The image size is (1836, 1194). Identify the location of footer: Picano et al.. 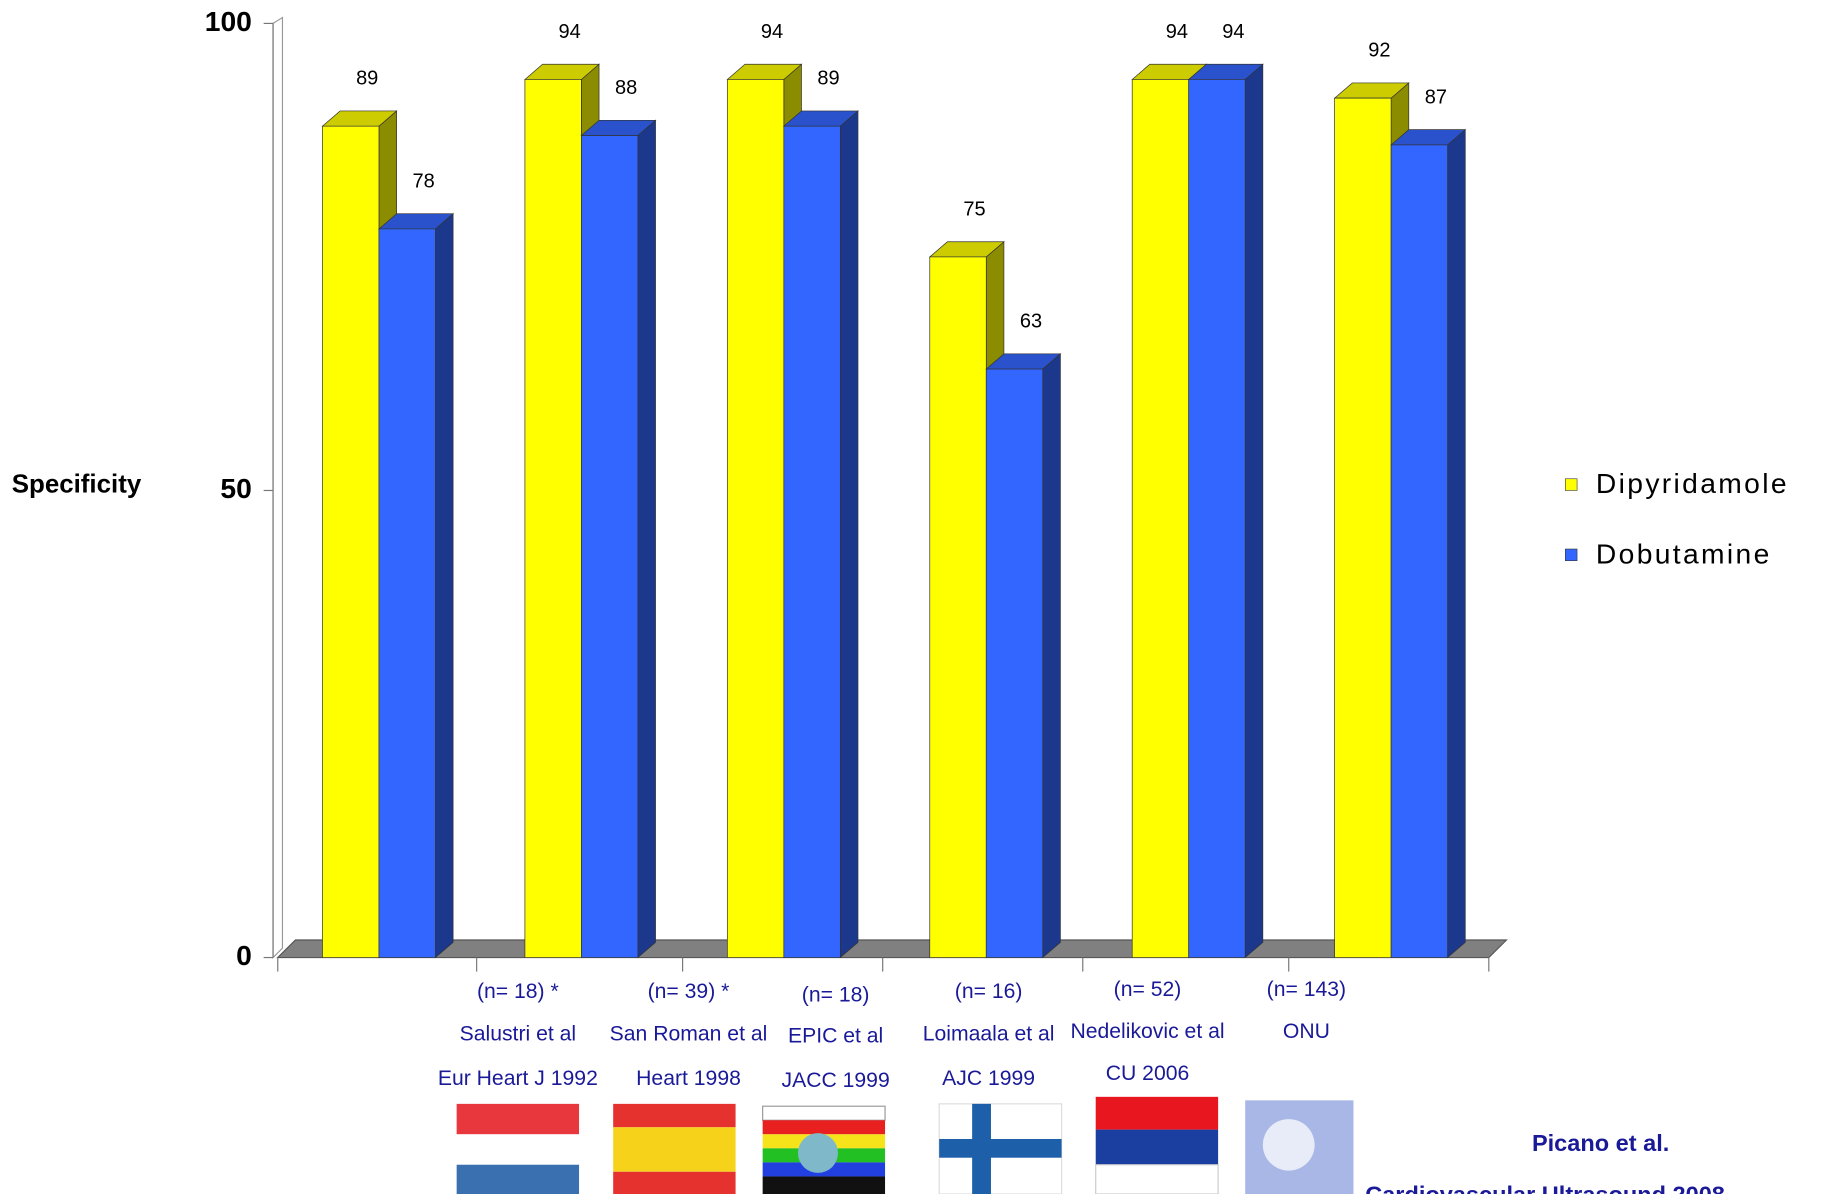
(1600, 1143).